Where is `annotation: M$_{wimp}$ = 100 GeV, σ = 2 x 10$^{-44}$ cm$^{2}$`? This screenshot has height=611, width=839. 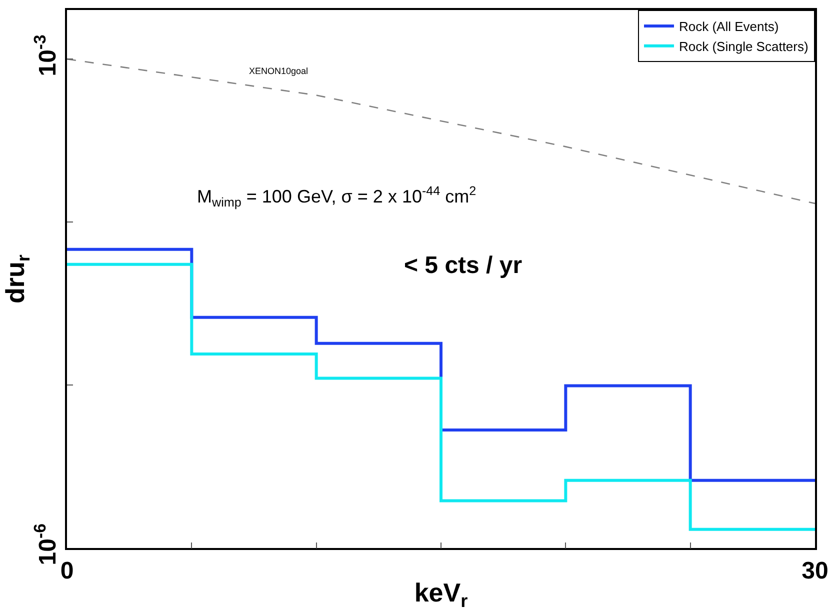 annotation: M$_{wimp}$ = 100 GeV, σ = 2 x 10$^{-44}$ cm$^{2}$ is located at coordinates (336, 197).